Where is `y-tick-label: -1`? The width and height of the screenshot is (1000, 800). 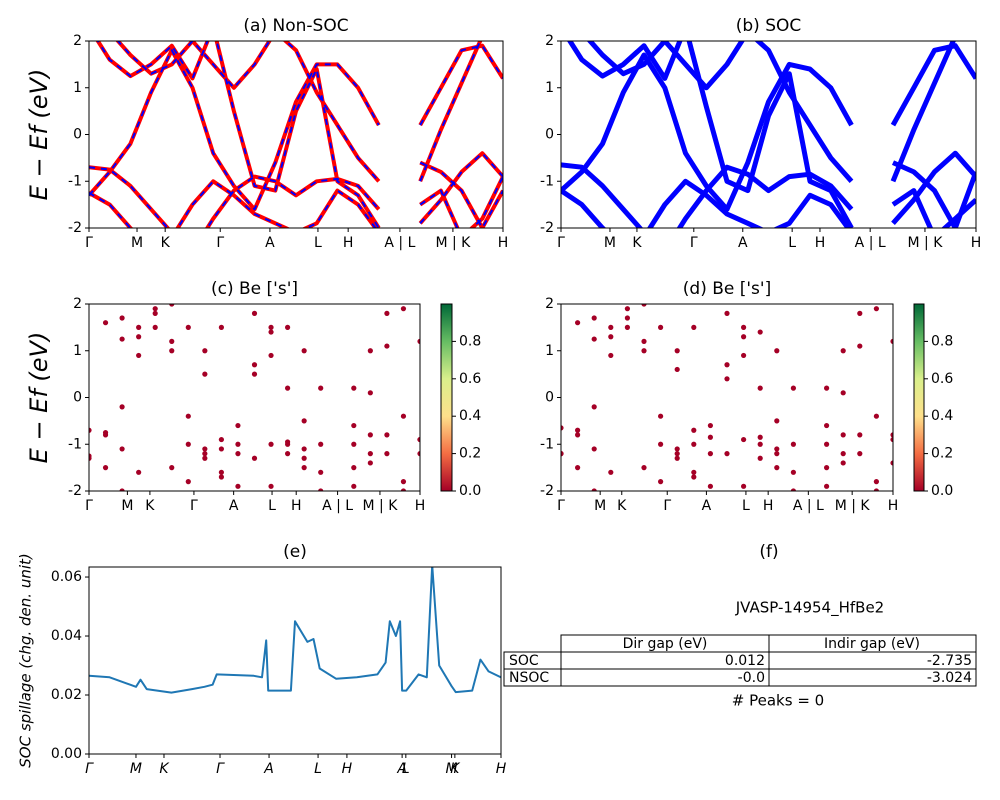
y-tick-label: -1 is located at coordinates (75, 181).